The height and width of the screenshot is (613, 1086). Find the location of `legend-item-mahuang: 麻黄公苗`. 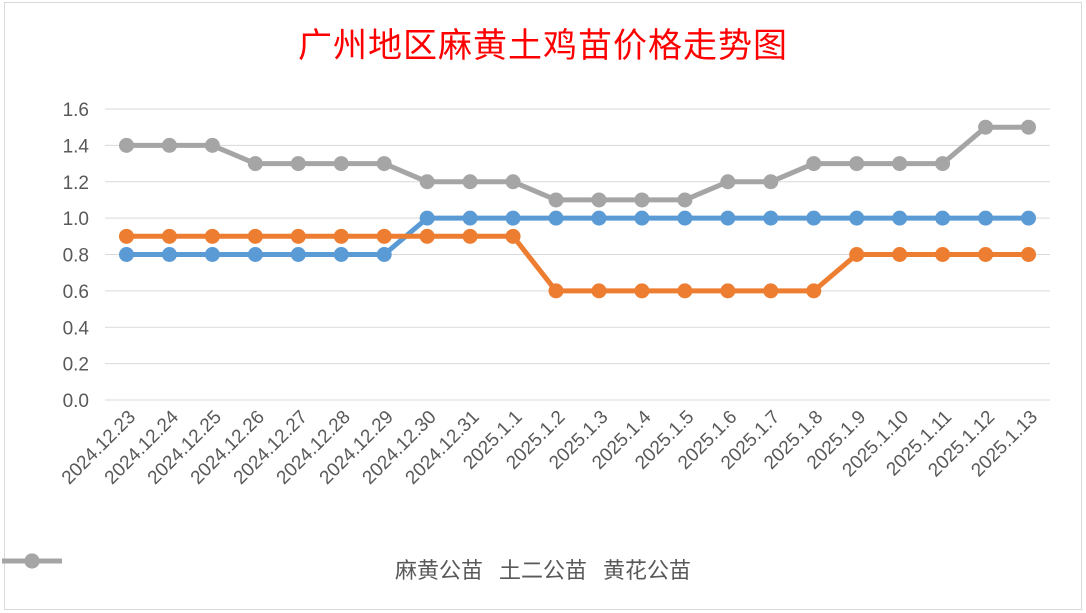

legend-item-mahuang: 麻黄公苗 is located at coordinates (242, 569).